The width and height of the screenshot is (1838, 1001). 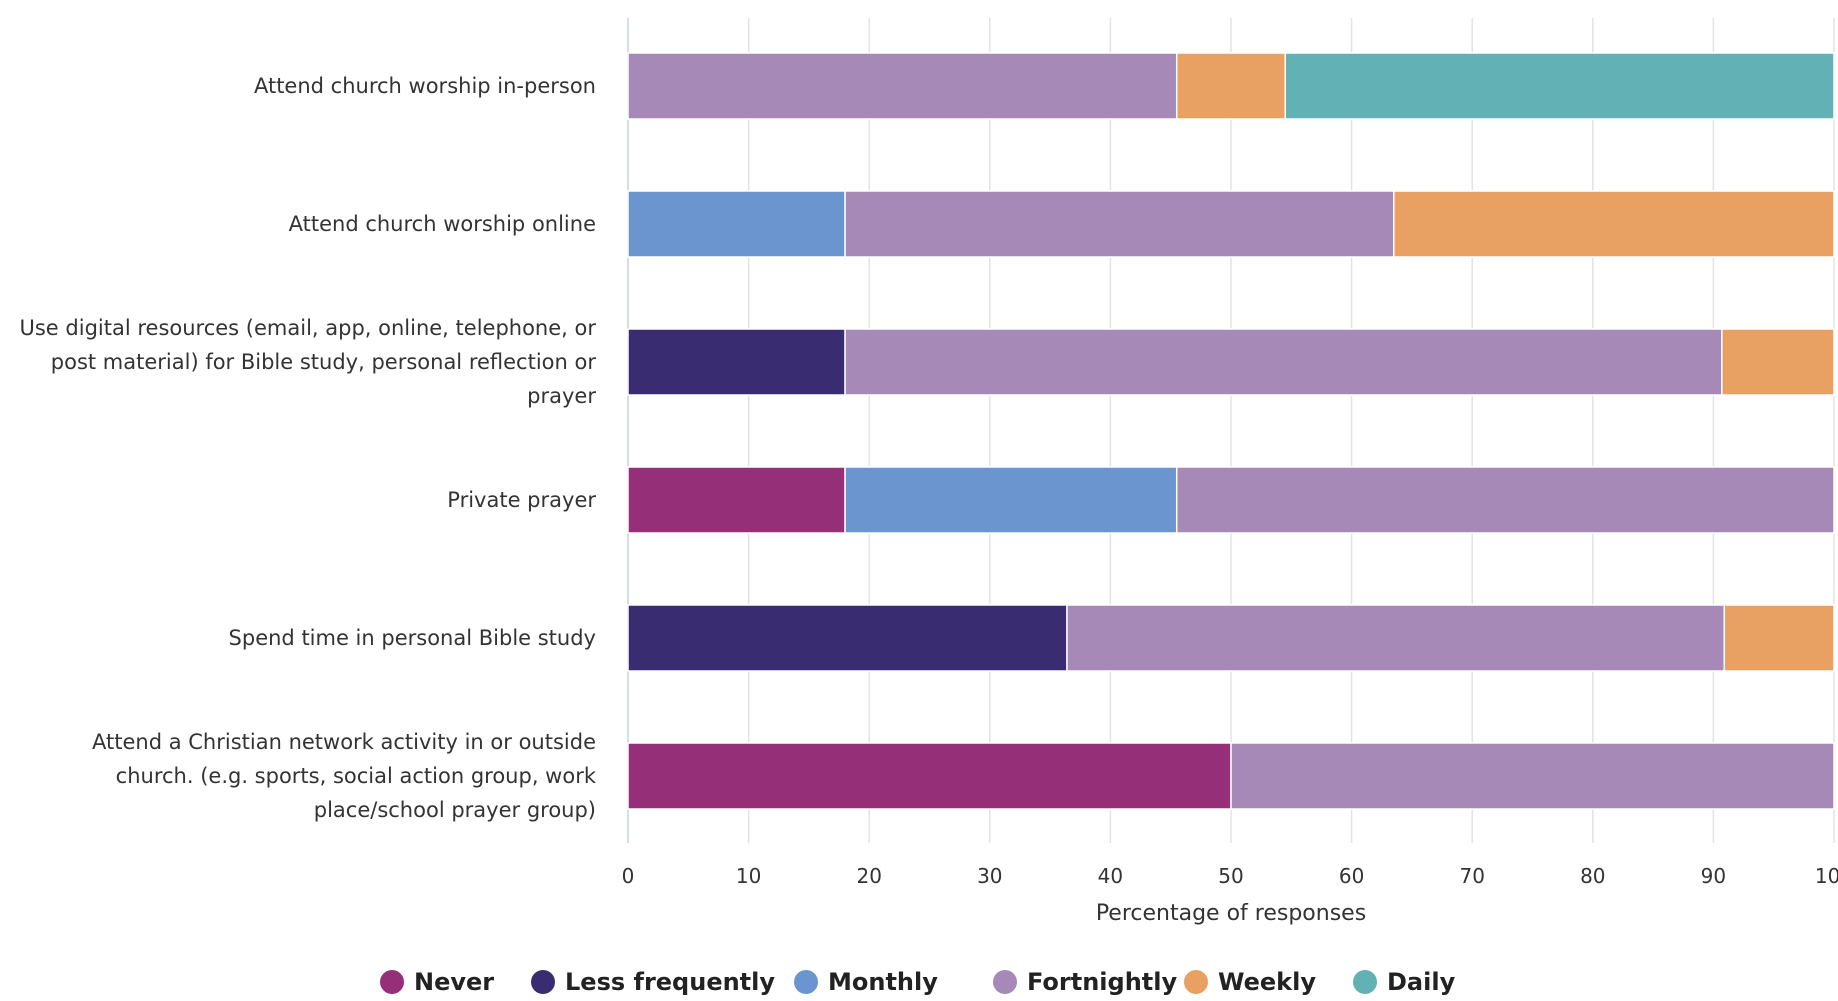 What do you see at coordinates (521, 500) in the screenshot?
I see `category-label: Private prayer` at bounding box center [521, 500].